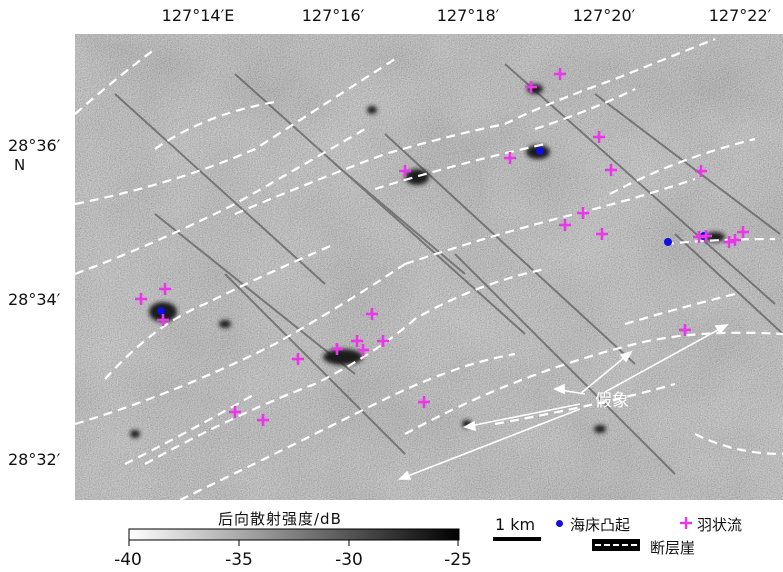 The height and width of the screenshot is (572, 783). What do you see at coordinates (600, 525) in the screenshot?
I see `legend-seamount-label: 海床凸起` at bounding box center [600, 525].